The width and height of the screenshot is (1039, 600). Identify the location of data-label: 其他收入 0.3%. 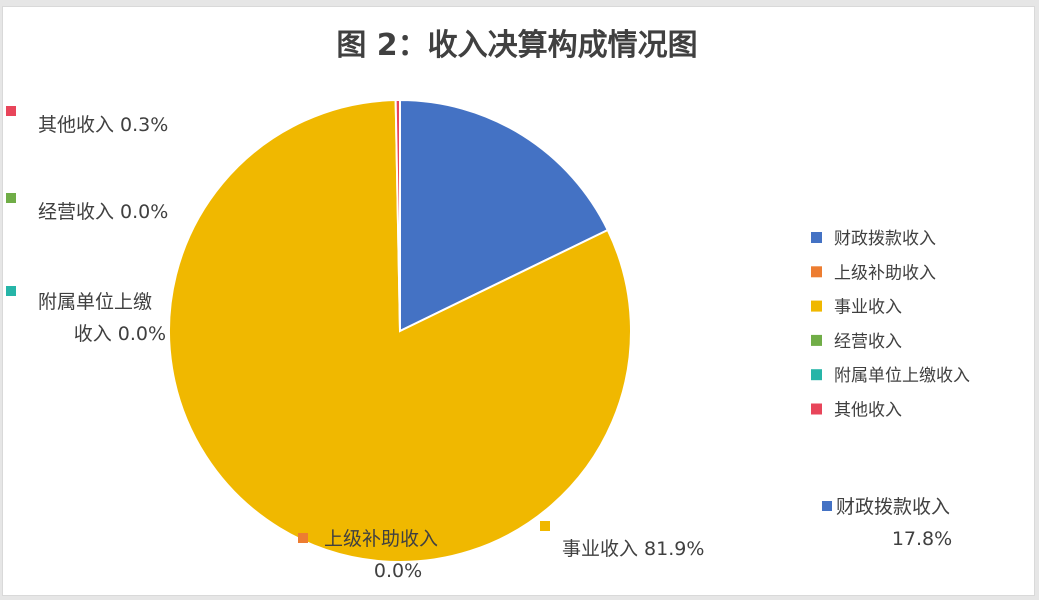
(103, 125).